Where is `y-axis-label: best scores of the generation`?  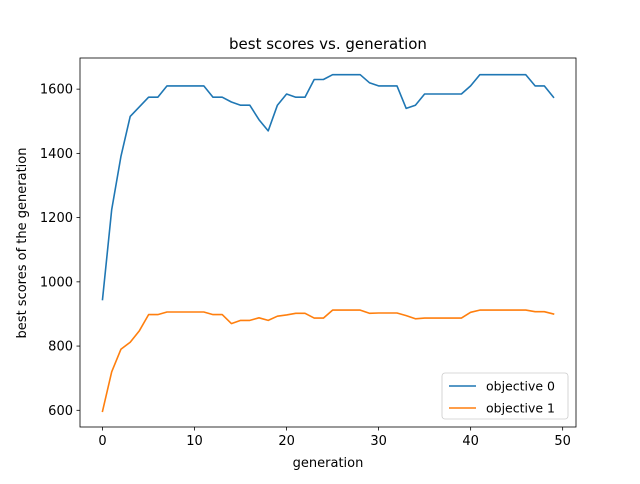
y-axis-label: best scores of the generation is located at coordinates (22, 243).